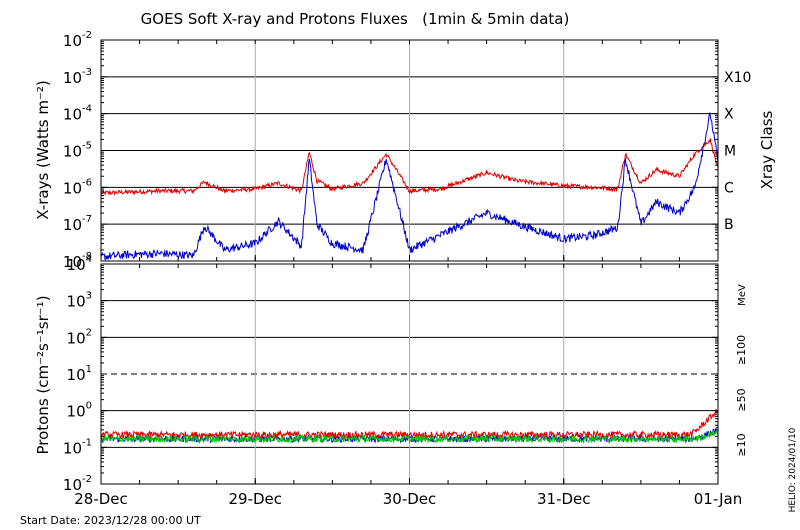 This screenshot has height=530, width=800. I want to click on xray-class-tick: B, so click(729, 225).